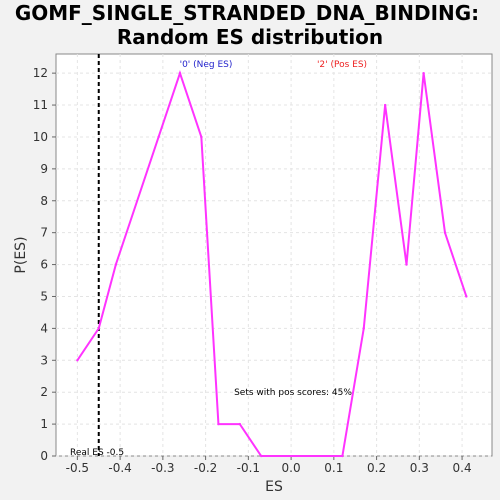  Describe the element at coordinates (293, 393) in the screenshot. I see `pos-scores-annotation: Sets with pos scores: 45%` at that location.